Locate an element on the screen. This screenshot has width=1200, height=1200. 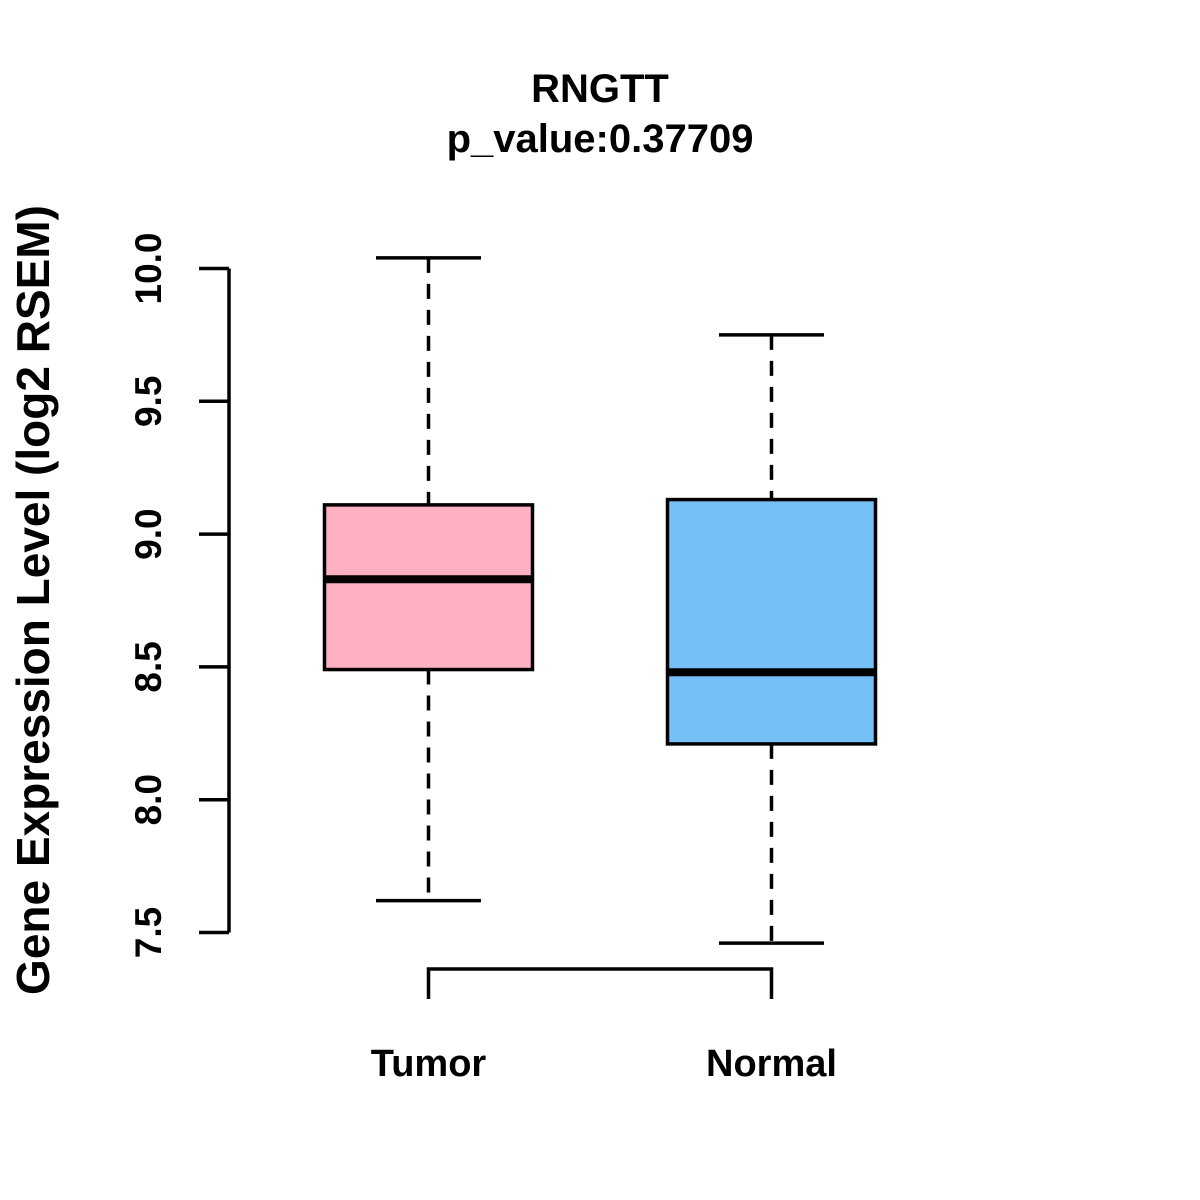
chart-title: RNGTT is located at coordinates (600, 89).